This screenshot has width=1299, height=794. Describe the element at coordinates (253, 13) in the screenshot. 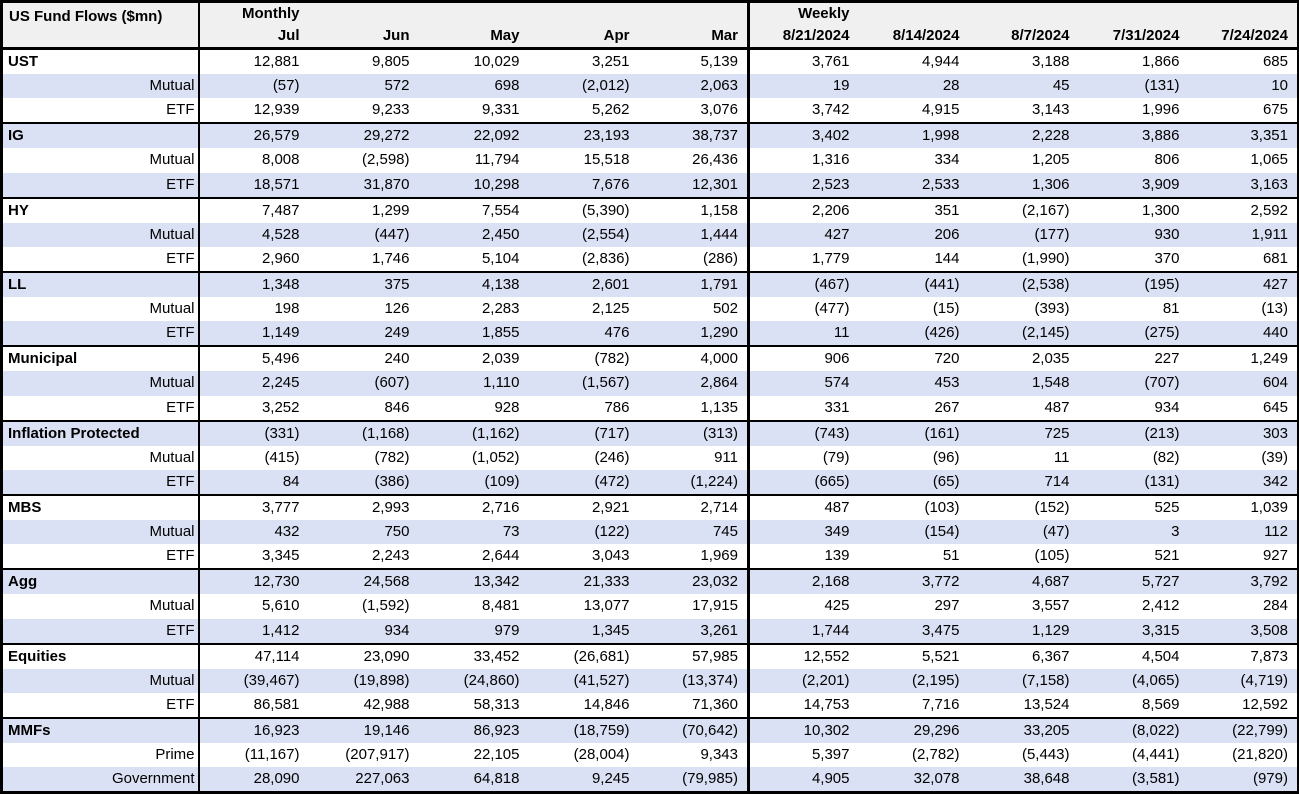

I see `monthly-section-label: Monthly` at that location.